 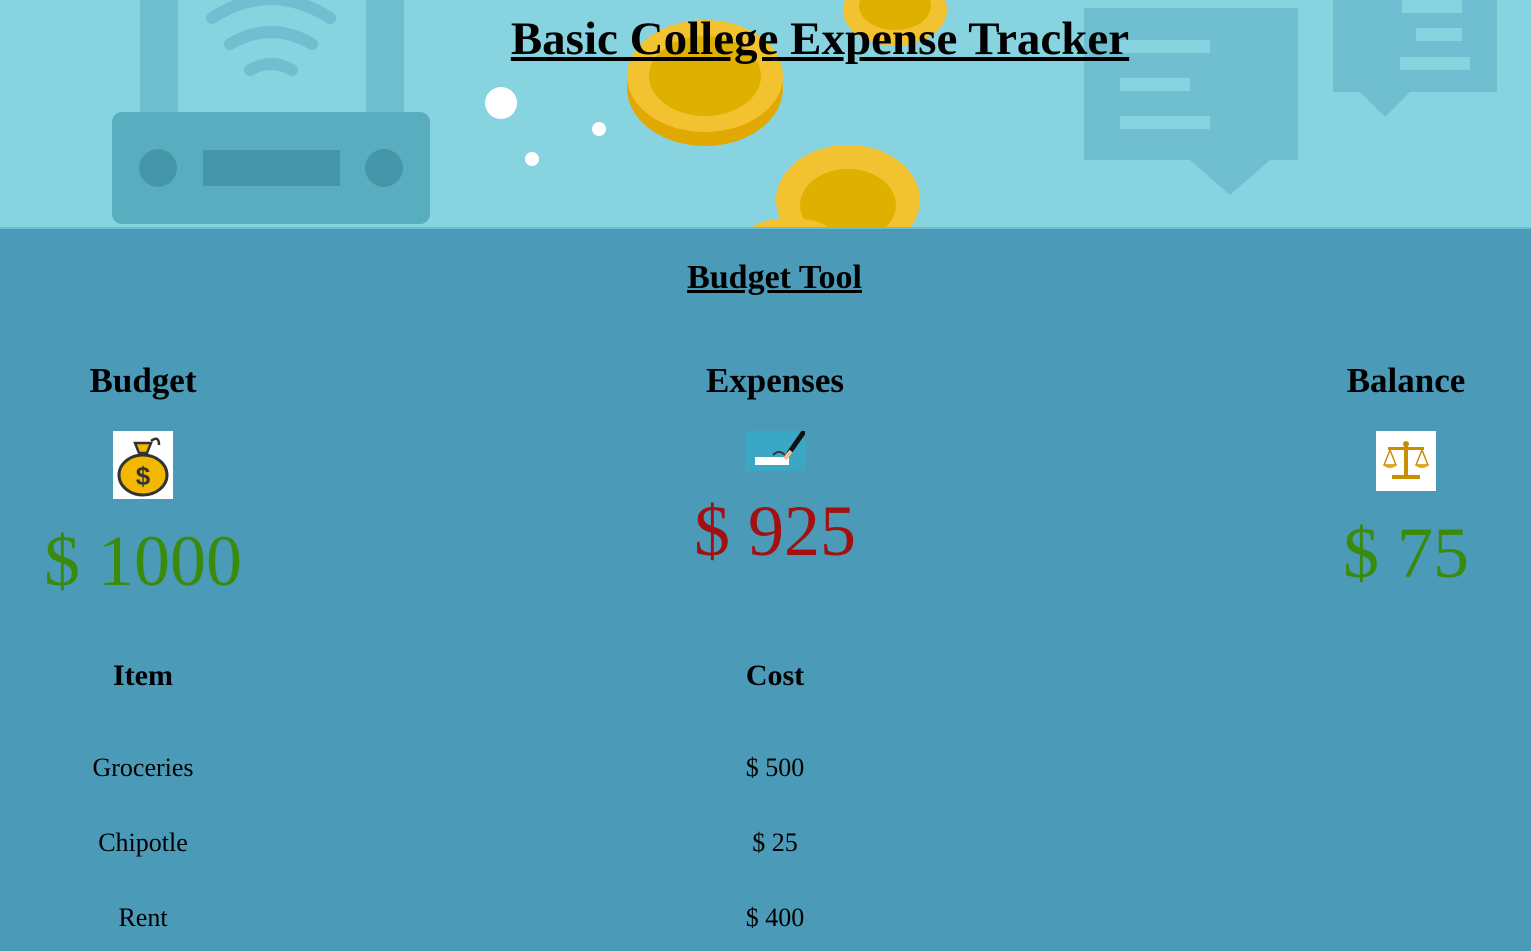 I want to click on item-cell: Rent, so click(x=143, y=917).